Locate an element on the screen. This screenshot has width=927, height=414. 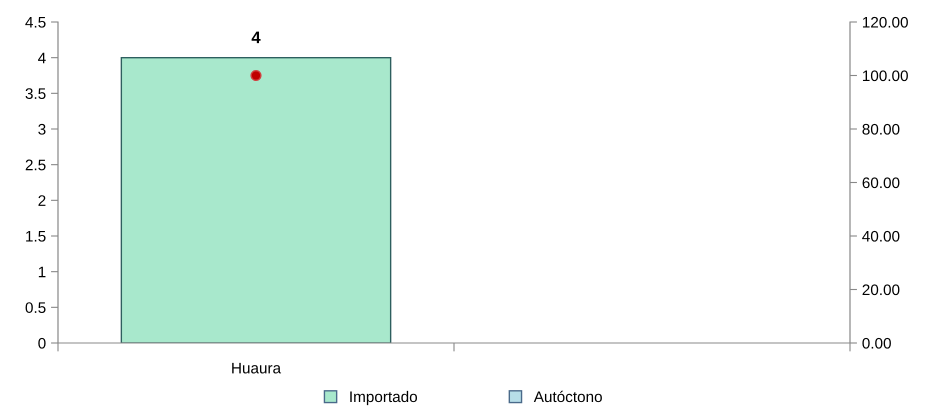
data-label: 4 is located at coordinates (256, 38).